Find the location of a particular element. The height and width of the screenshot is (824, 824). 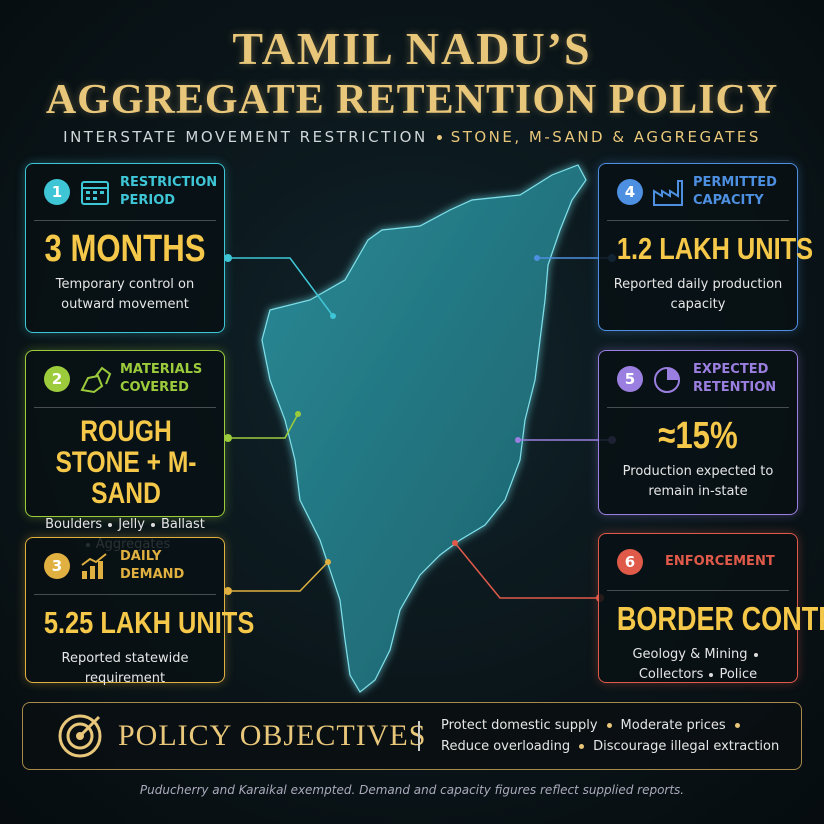

card-value: ROUGH STONE + M-SAND is located at coordinates (126, 462).